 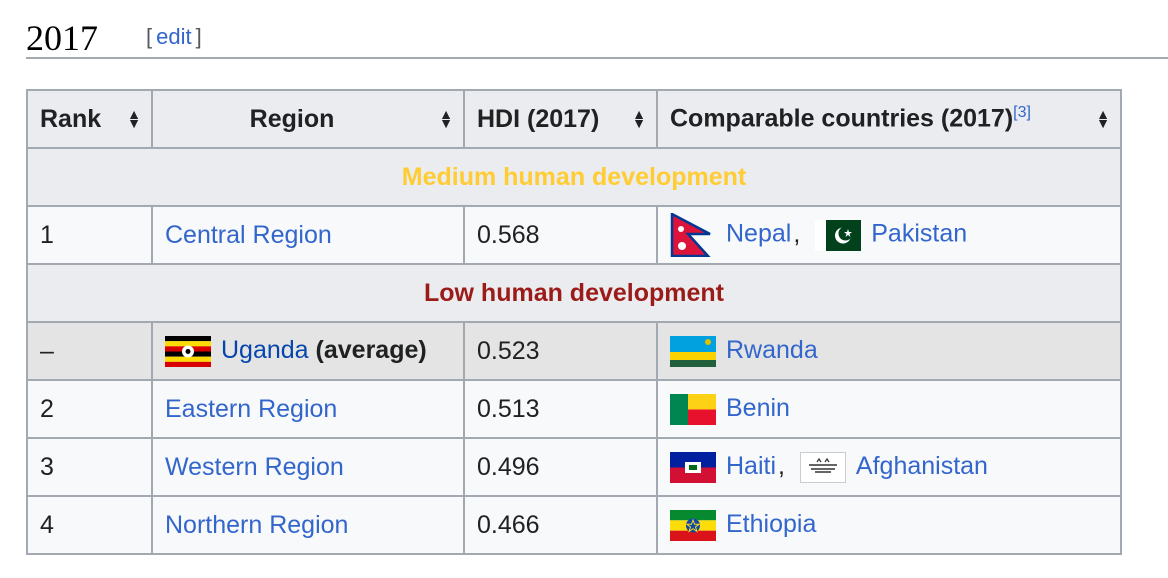 What do you see at coordinates (889, 409) in the screenshot?
I see `countries-cell: Benin` at bounding box center [889, 409].